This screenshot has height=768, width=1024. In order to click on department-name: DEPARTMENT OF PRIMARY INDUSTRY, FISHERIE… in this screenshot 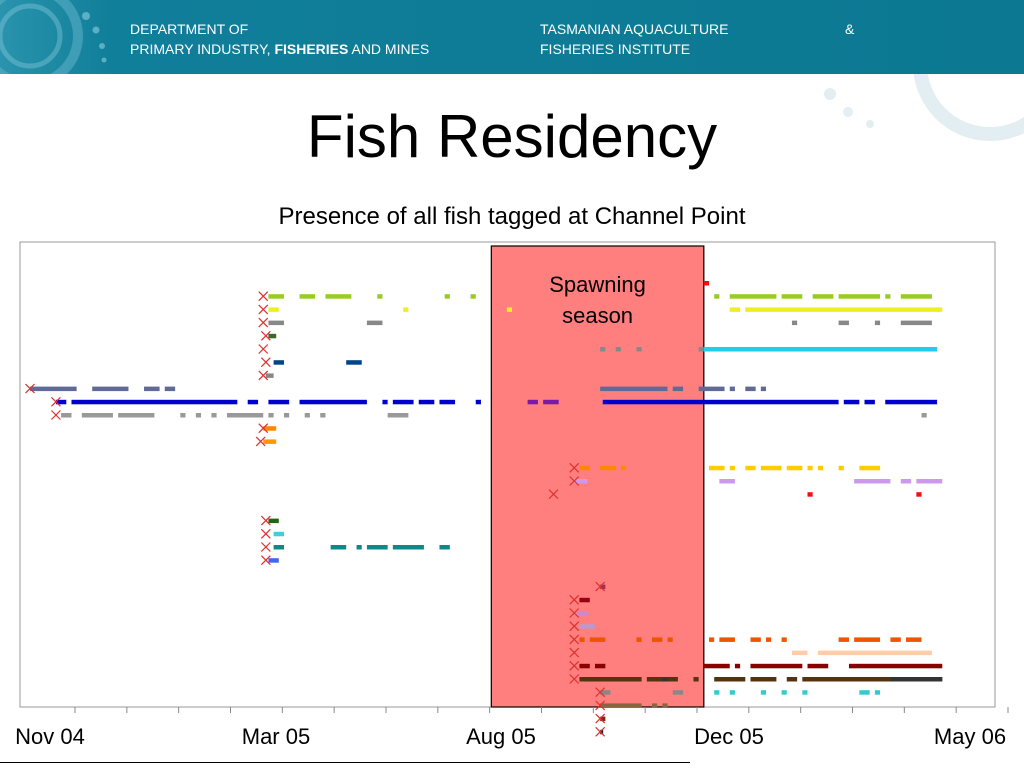, I will do `click(279, 39)`.